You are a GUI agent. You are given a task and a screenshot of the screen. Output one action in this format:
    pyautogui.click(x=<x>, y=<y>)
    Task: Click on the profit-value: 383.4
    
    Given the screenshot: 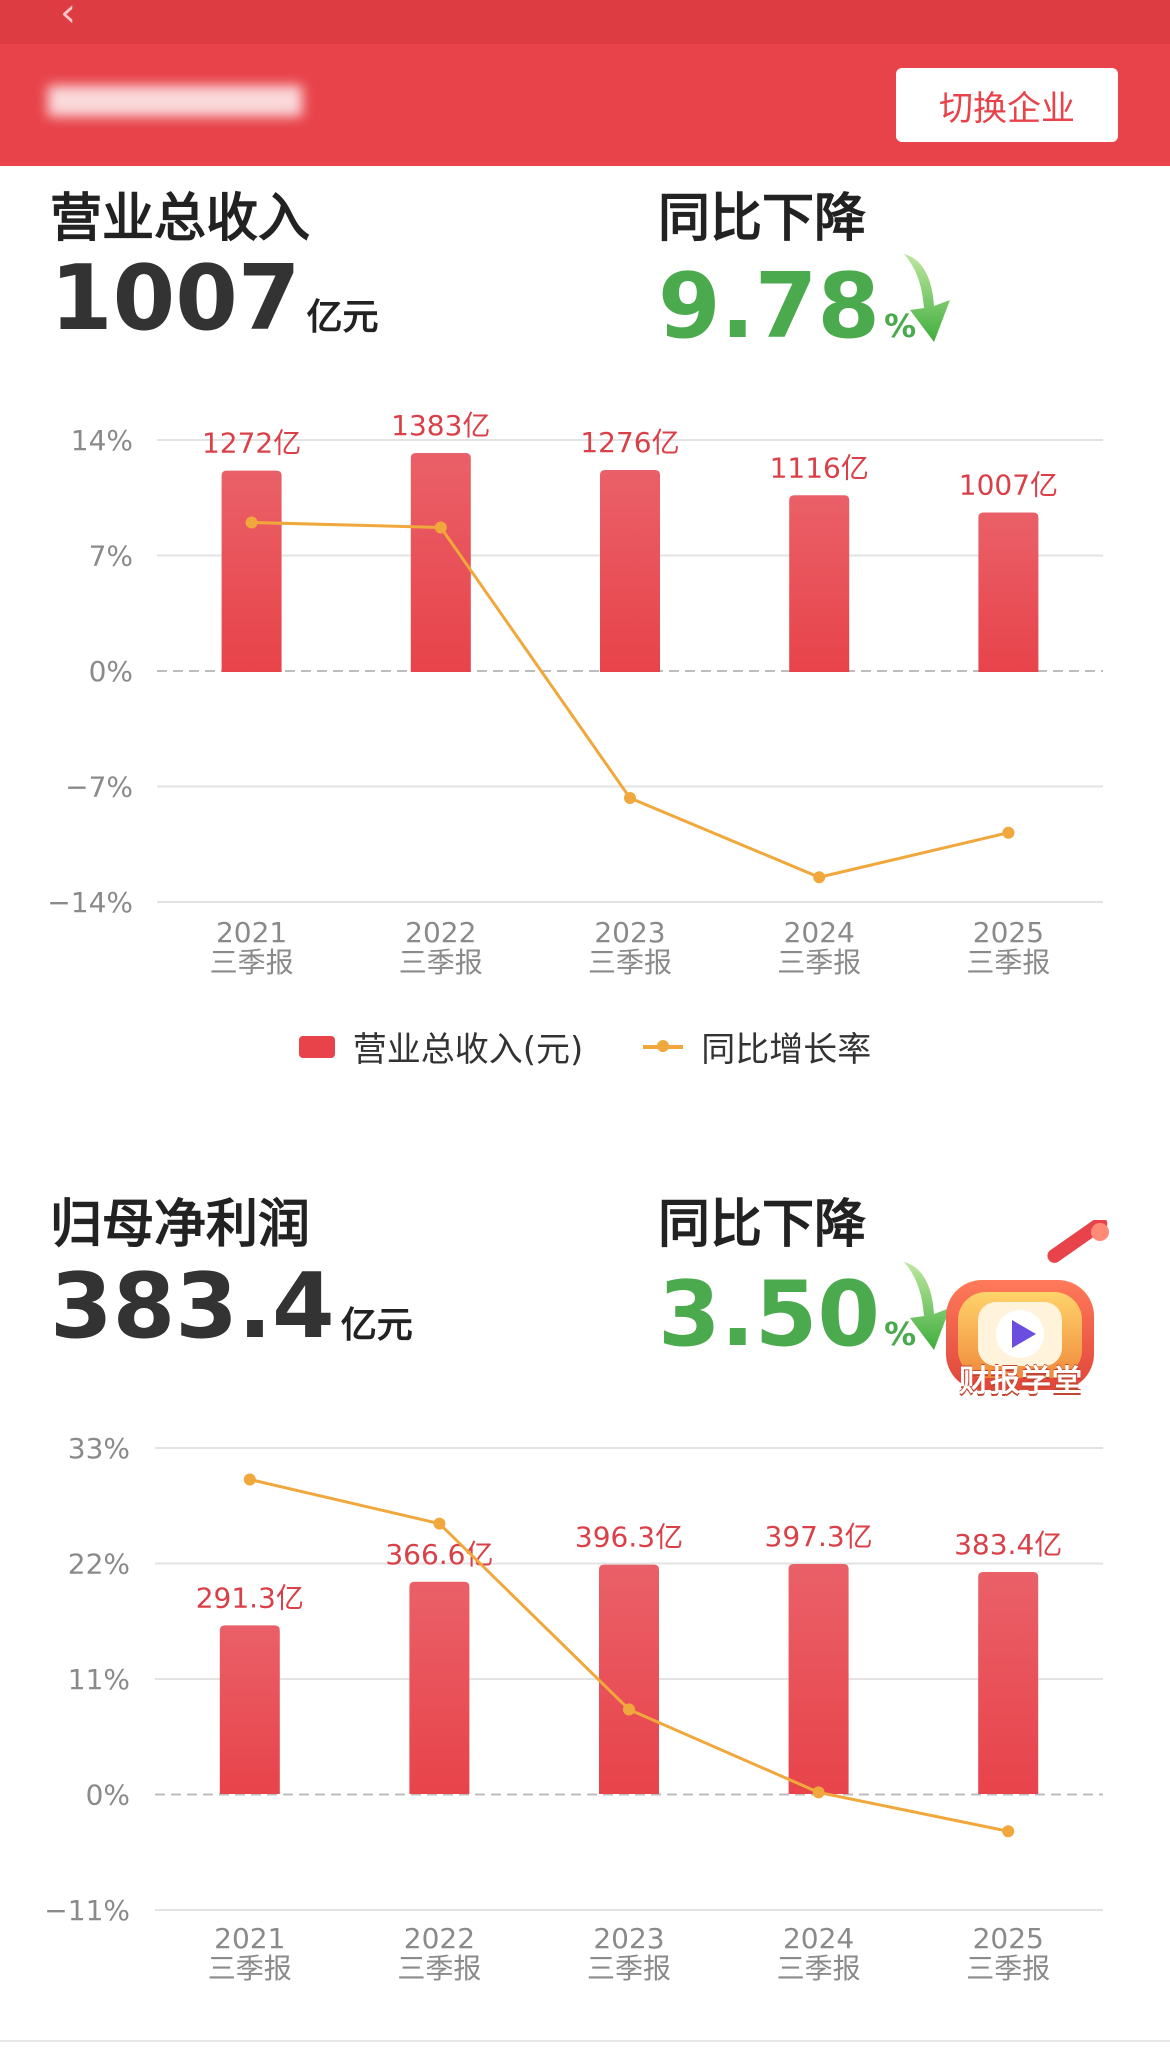 What is the action you would take?
    pyautogui.click(x=192, y=1306)
    